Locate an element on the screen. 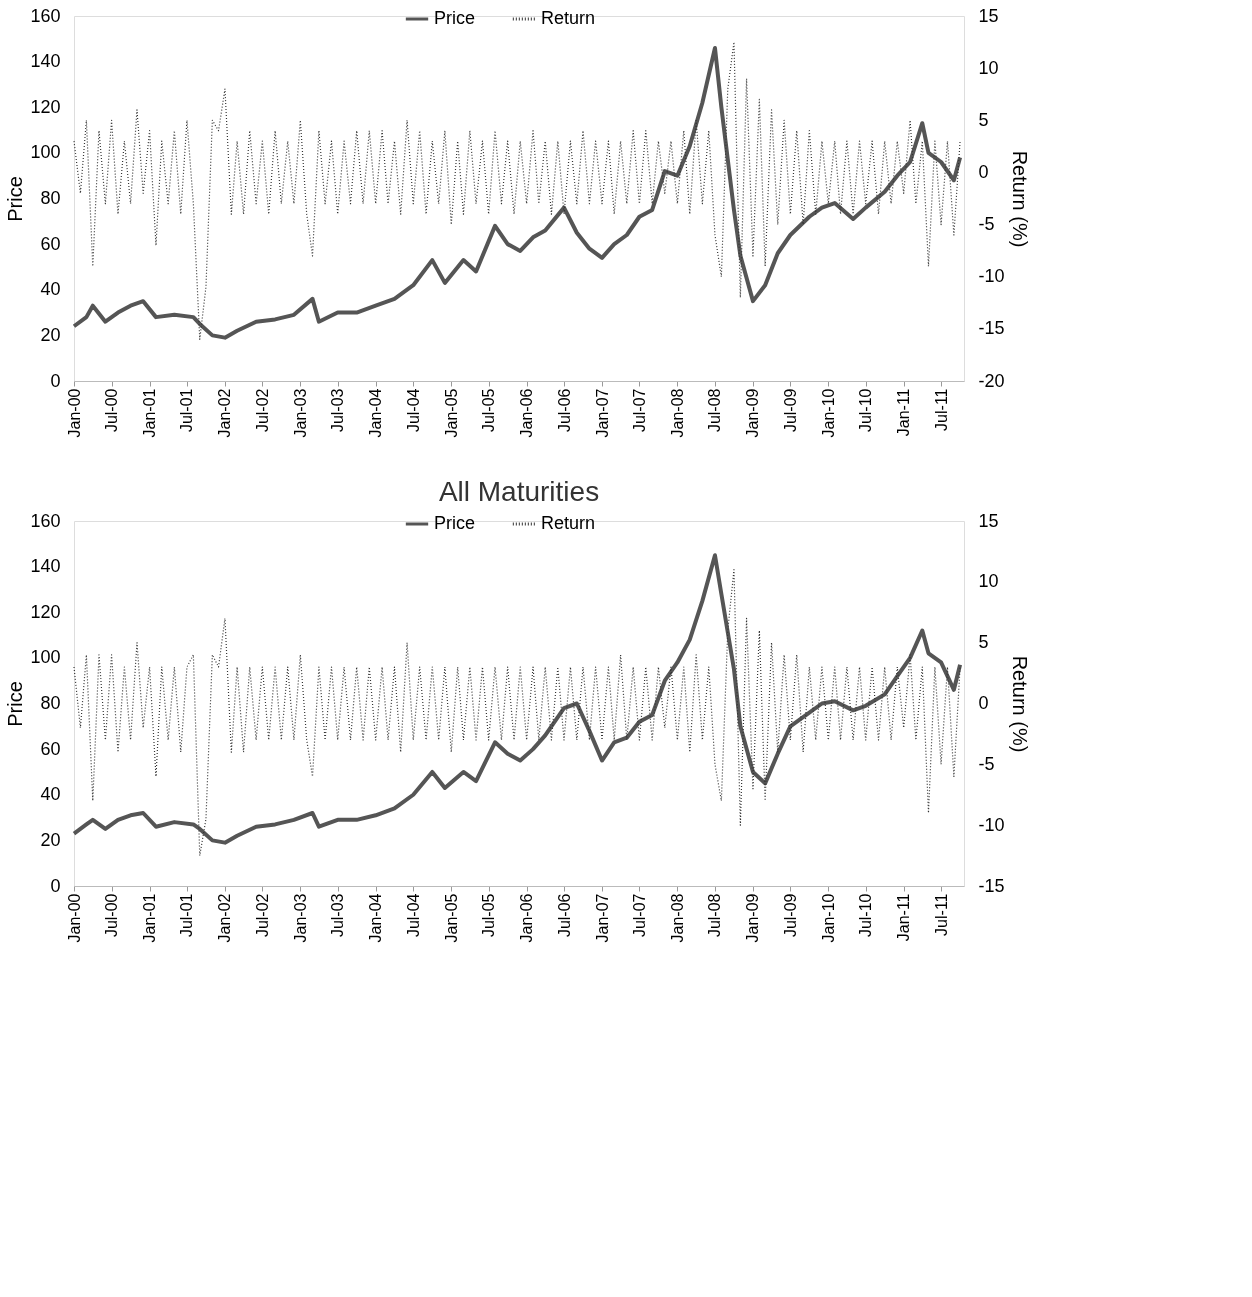 The image size is (1252, 1297). chart-title: All Maturities is located at coordinates (519, 491).